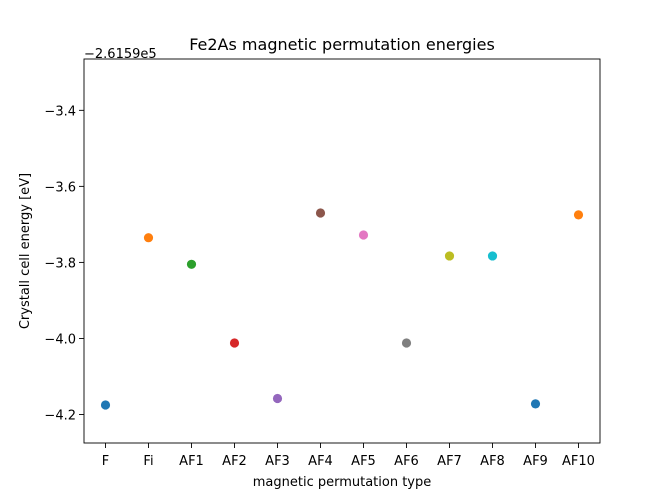  Describe the element at coordinates (449, 461) in the screenshot. I see `x-tick-label: AF7` at that location.